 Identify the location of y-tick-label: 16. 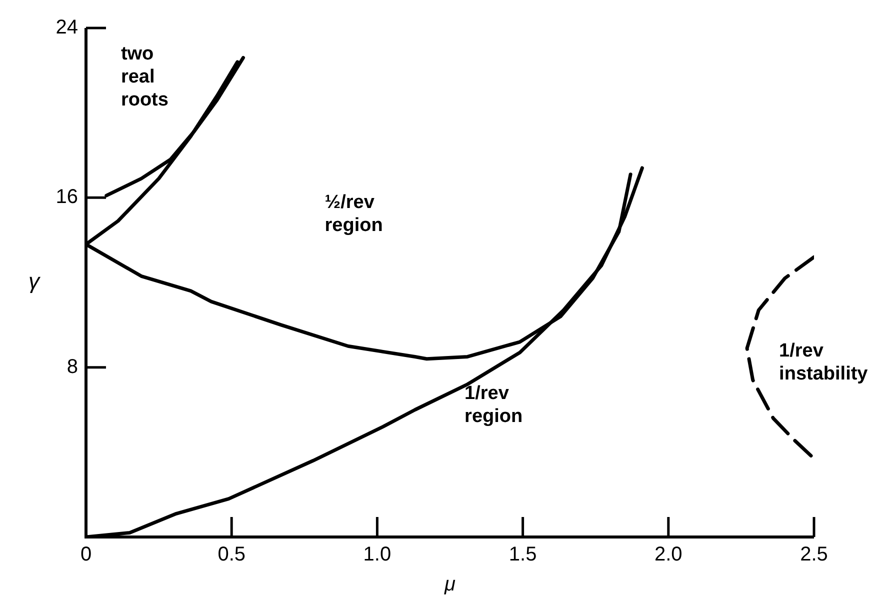
(67, 197).